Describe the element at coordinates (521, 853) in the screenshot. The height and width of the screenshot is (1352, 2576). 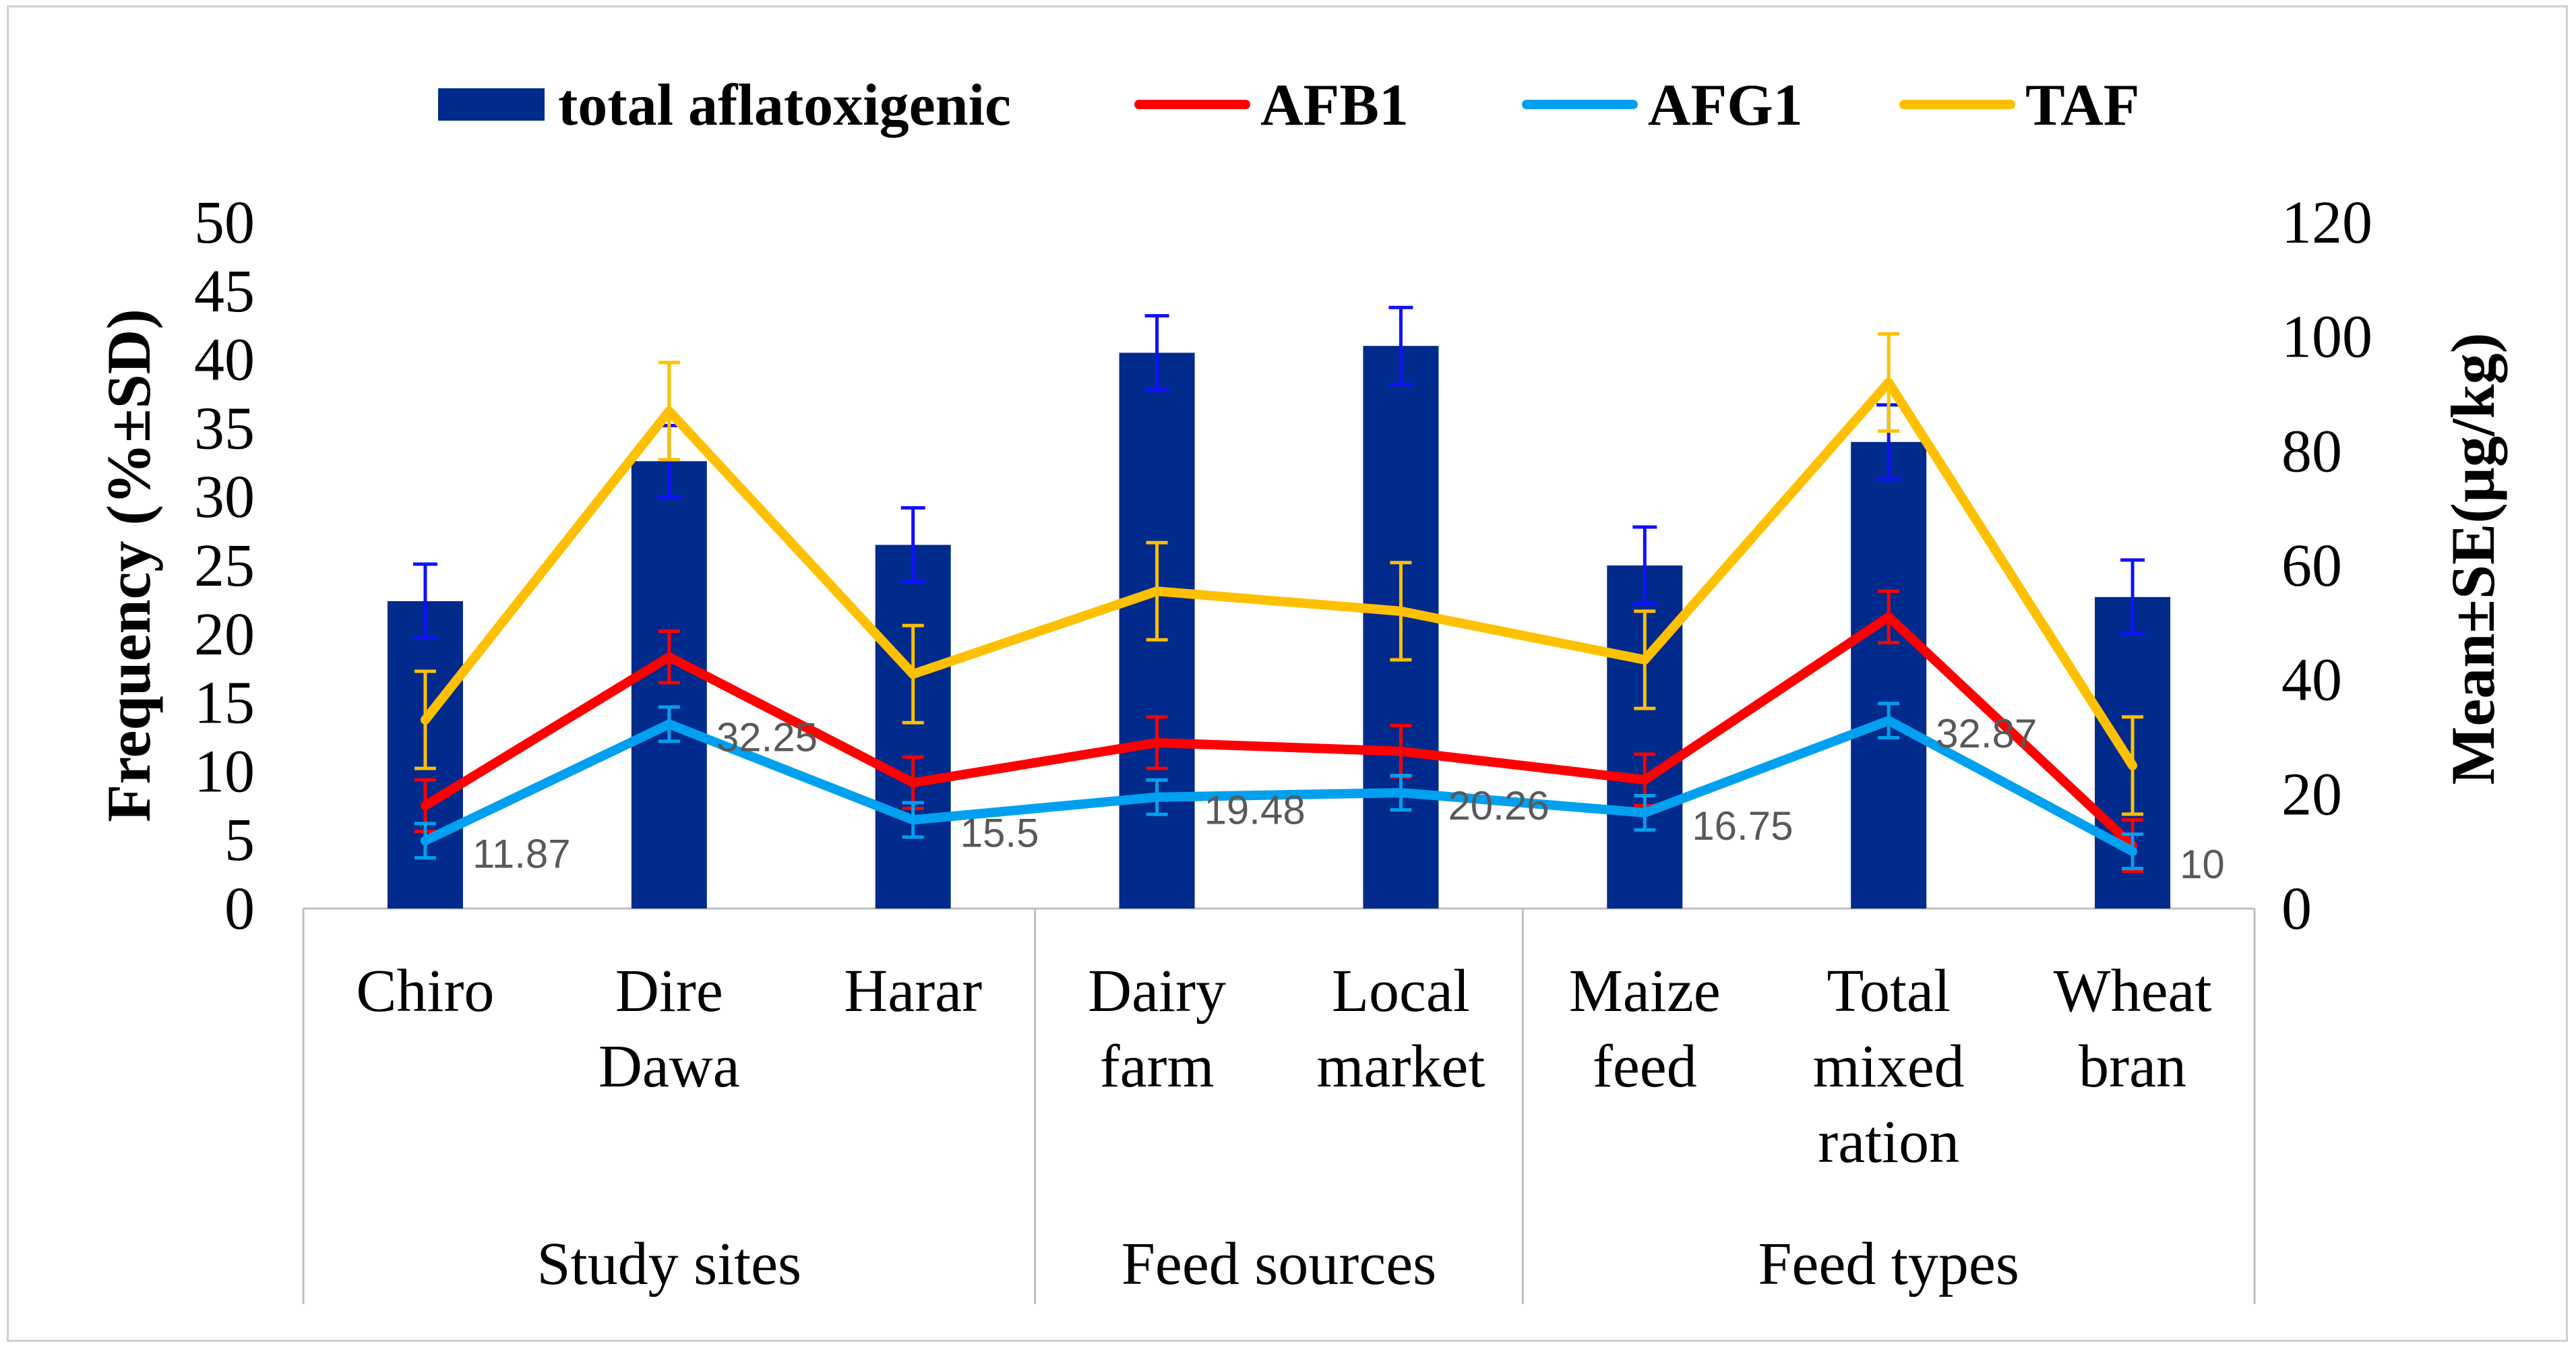
I see `data-label-afg1: 11.87` at that location.